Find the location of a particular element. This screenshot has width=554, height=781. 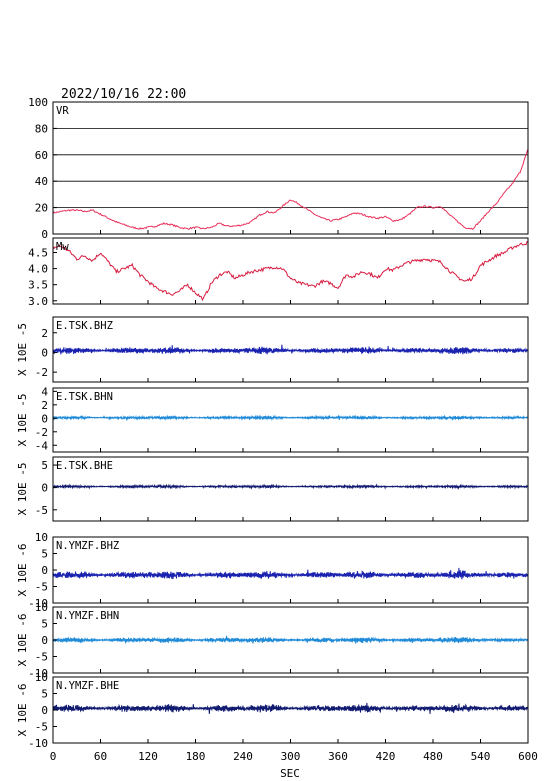

panel-e-tsk-bhz: -2 0 2 E.TSK.BHZ X 10E -5 is located at coordinates (272, 349).